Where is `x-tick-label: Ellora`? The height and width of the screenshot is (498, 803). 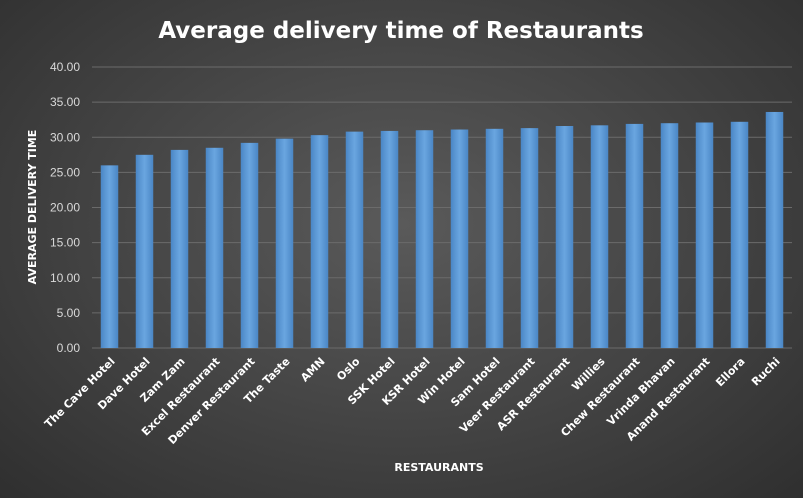
x-tick-label: Ellora is located at coordinates (730, 372).